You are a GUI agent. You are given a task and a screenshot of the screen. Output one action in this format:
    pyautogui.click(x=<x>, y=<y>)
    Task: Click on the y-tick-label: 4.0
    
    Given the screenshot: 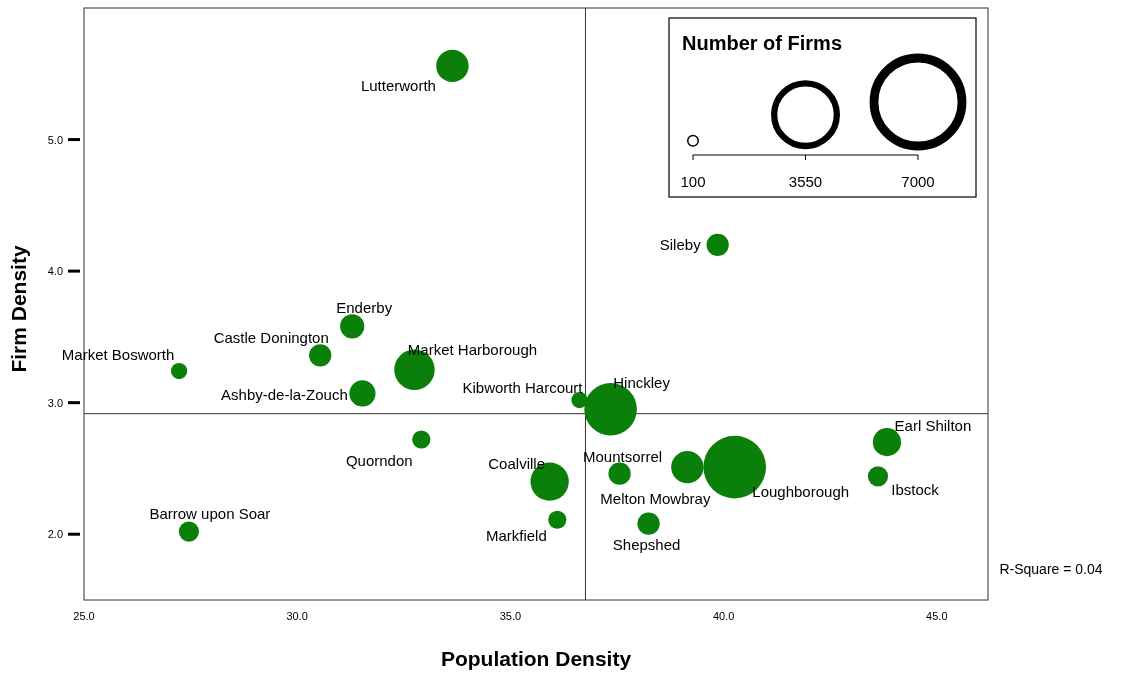 What is the action you would take?
    pyautogui.click(x=55, y=271)
    